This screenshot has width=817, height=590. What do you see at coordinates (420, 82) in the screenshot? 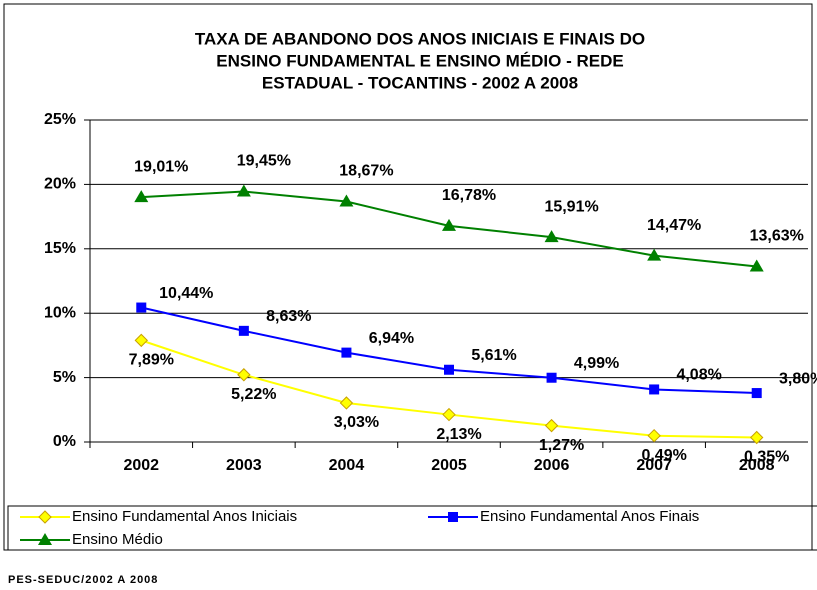
I see `chart-title: ESTADUAL - TOCANTINS - 2002 A 2008` at bounding box center [420, 82].